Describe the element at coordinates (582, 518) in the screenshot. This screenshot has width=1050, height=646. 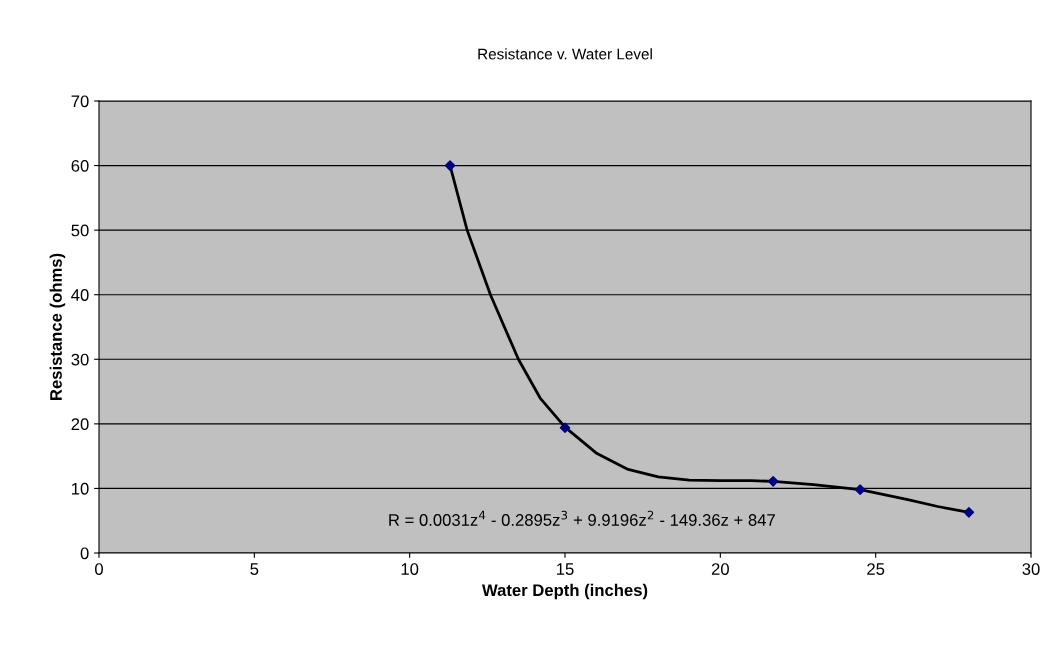
I see `annotation: R = 0.0031z$^{4}$ - 0.2895z$^{3}$ + 9.9196z$^{2}$ - 149.36z + 847` at that location.